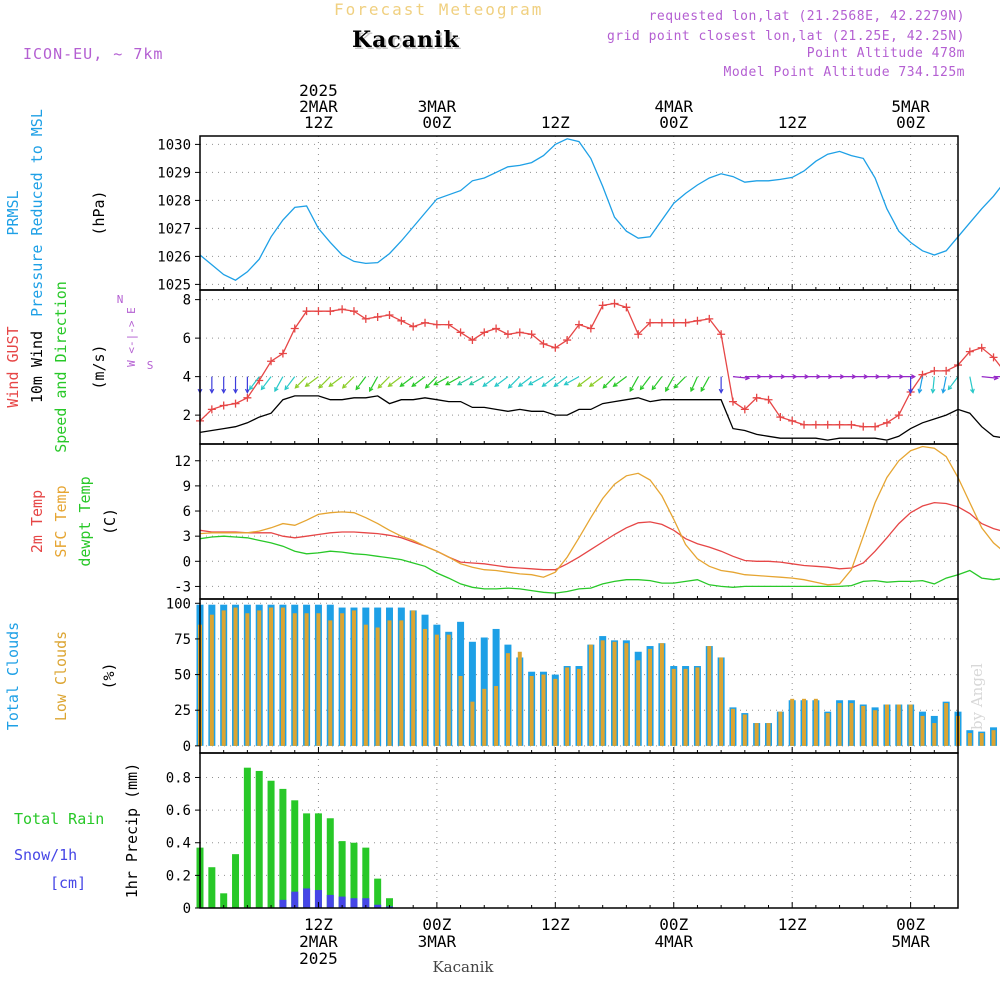 The image size is (1000, 1000). What do you see at coordinates (437, 106) in the screenshot?
I see `top-time-label: 3MAR` at bounding box center [437, 106].